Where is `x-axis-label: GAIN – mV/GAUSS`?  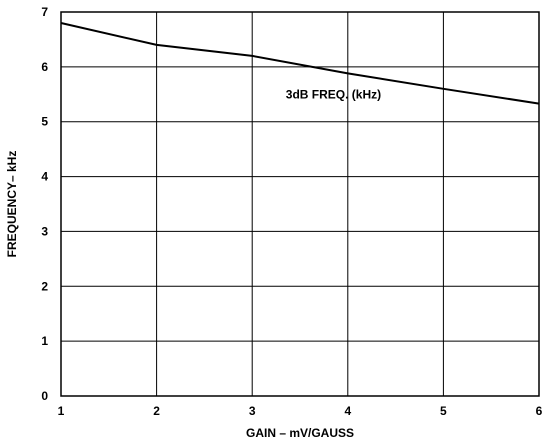
x-axis-label: GAIN – mV/GAUSS is located at coordinates (300, 433).